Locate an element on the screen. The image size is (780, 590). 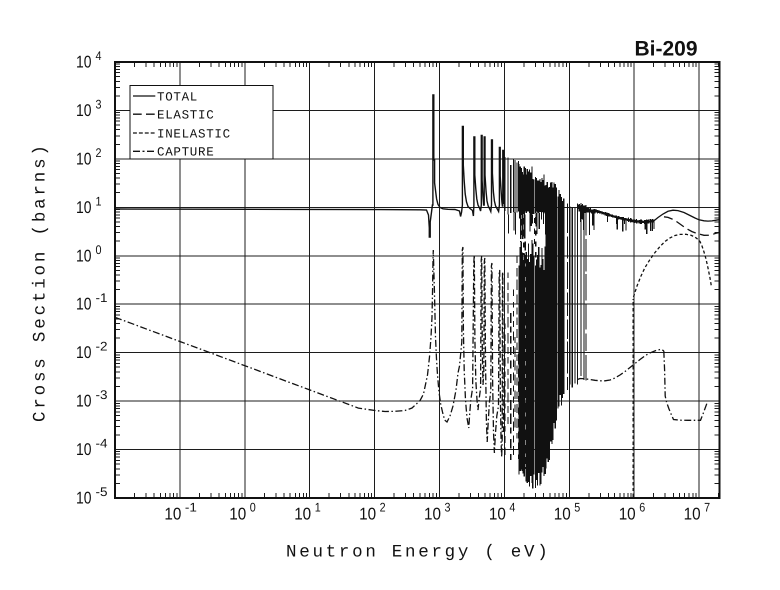
svg-text: INELASTIC is located at coordinates (194, 134).